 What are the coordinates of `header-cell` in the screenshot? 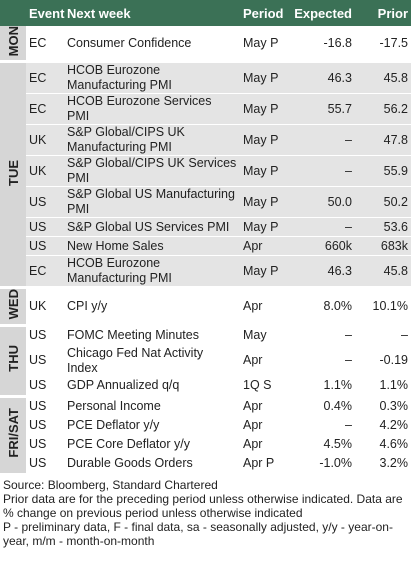 It's located at (13, 13).